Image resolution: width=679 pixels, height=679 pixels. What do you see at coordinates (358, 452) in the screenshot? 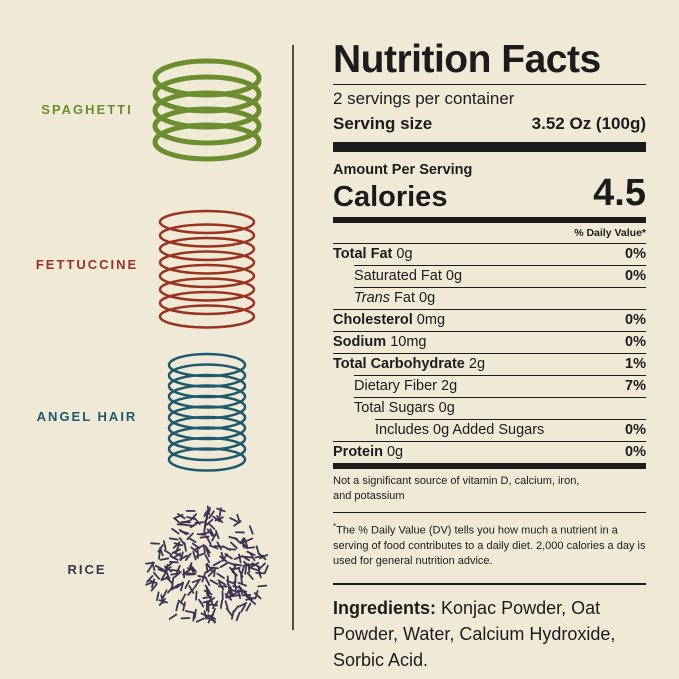
I see `nutrient-name: Protein` at bounding box center [358, 452].